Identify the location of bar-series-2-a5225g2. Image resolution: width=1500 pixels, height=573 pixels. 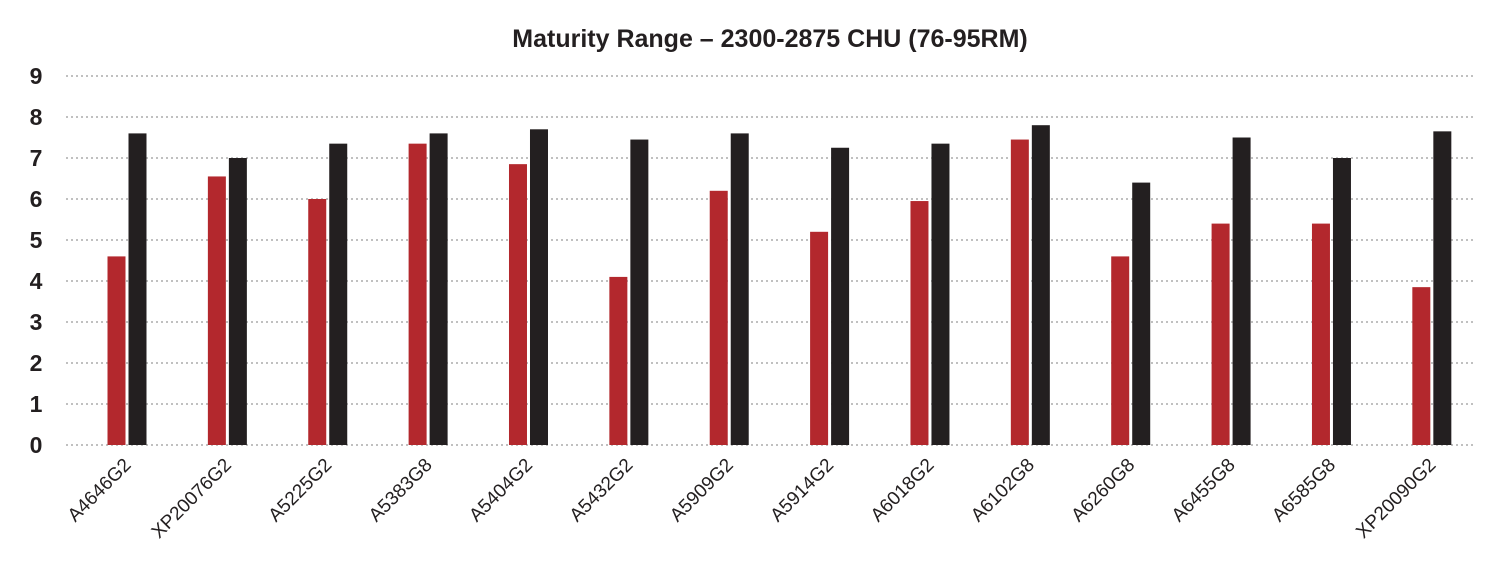
(338, 294).